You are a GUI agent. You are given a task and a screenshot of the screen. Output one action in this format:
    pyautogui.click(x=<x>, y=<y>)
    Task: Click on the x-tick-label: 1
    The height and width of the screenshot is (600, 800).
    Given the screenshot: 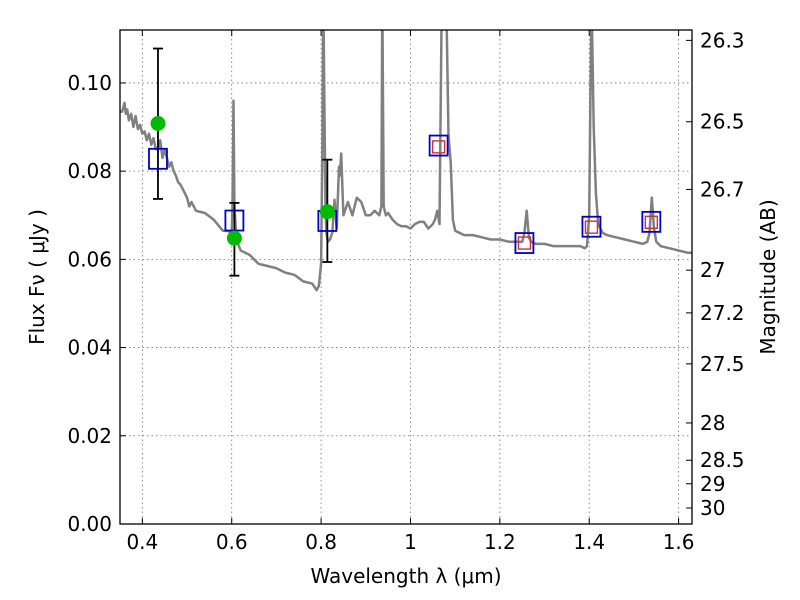 What is the action you would take?
    pyautogui.click(x=410, y=542)
    